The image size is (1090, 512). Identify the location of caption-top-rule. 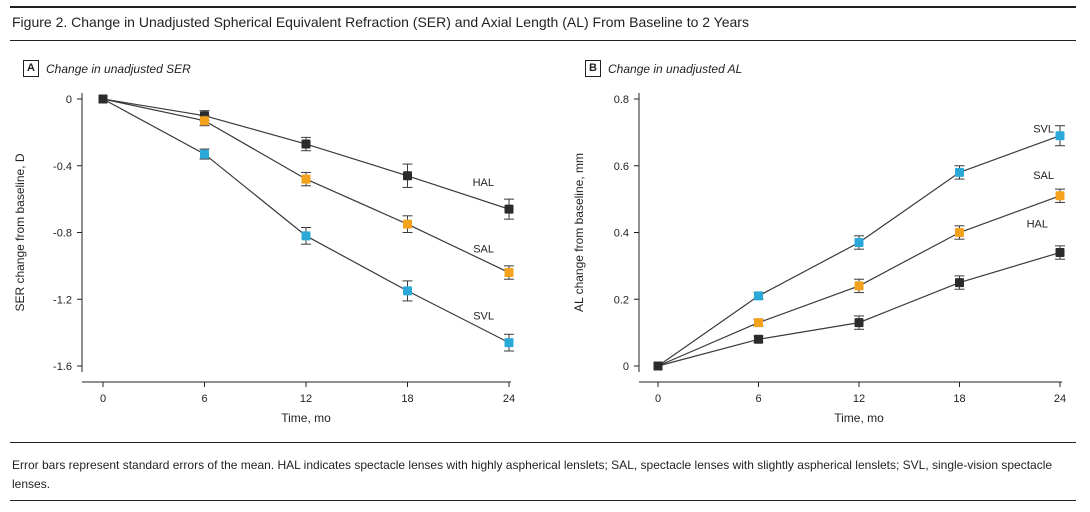
(543, 442).